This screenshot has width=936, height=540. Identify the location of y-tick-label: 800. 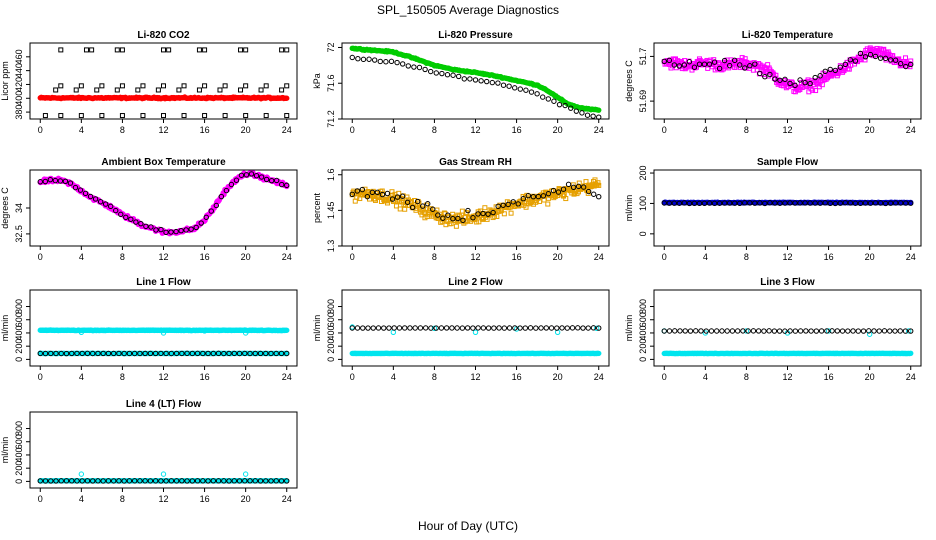
(331, 306).